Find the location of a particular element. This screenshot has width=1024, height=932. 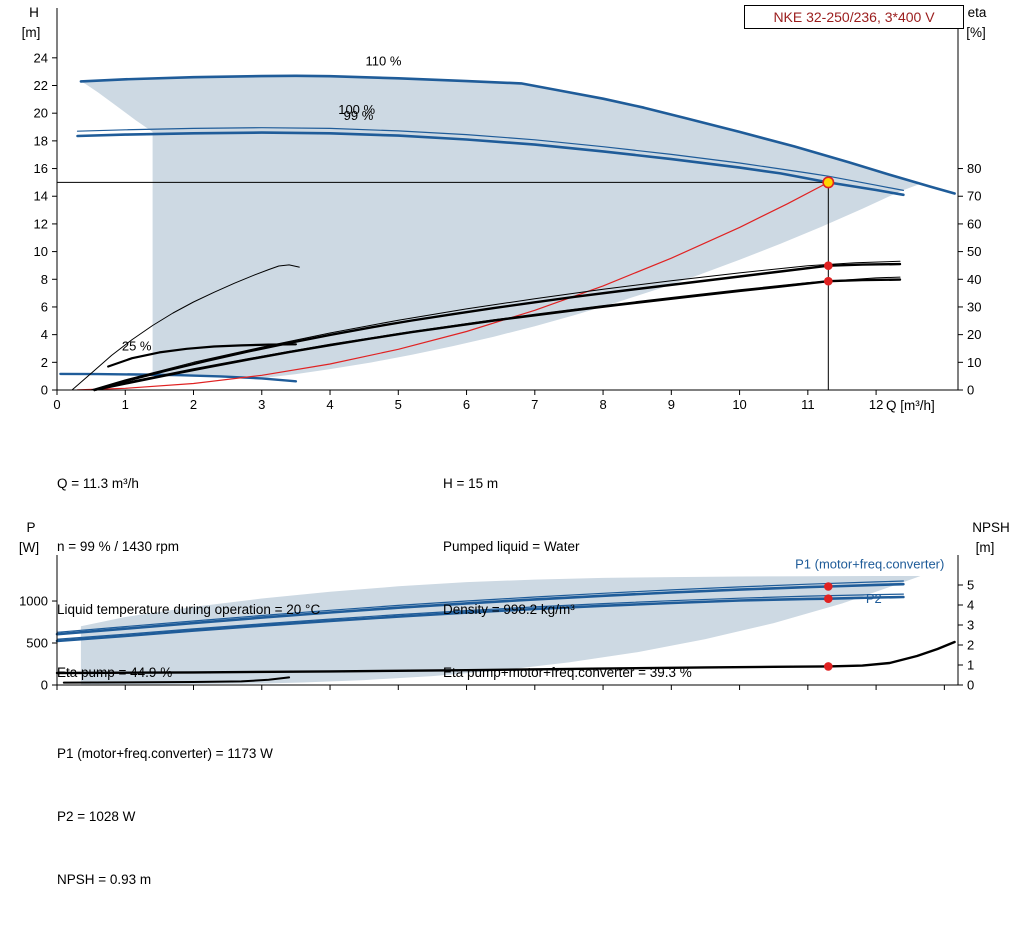

y-right-tick-label: 4 is located at coordinates (970, 605).